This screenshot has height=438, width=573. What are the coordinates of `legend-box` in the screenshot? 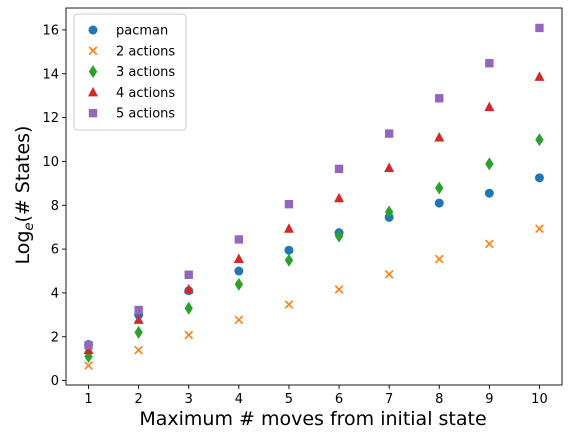 It's located at (130, 72).